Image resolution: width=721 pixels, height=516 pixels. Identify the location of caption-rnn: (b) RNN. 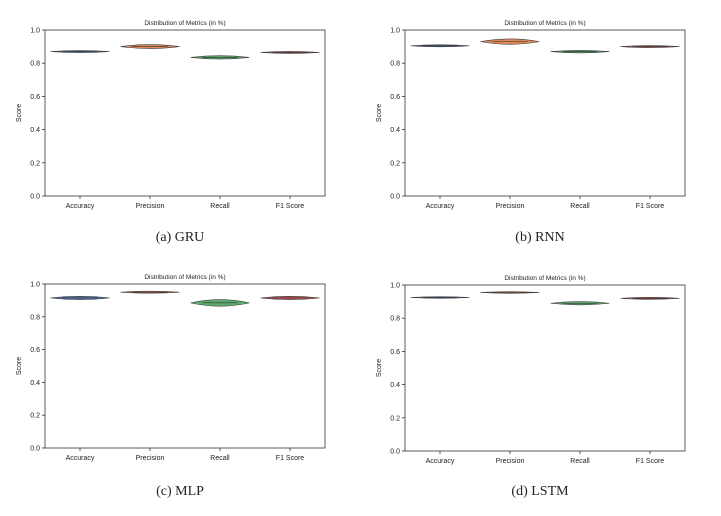
(540, 237).